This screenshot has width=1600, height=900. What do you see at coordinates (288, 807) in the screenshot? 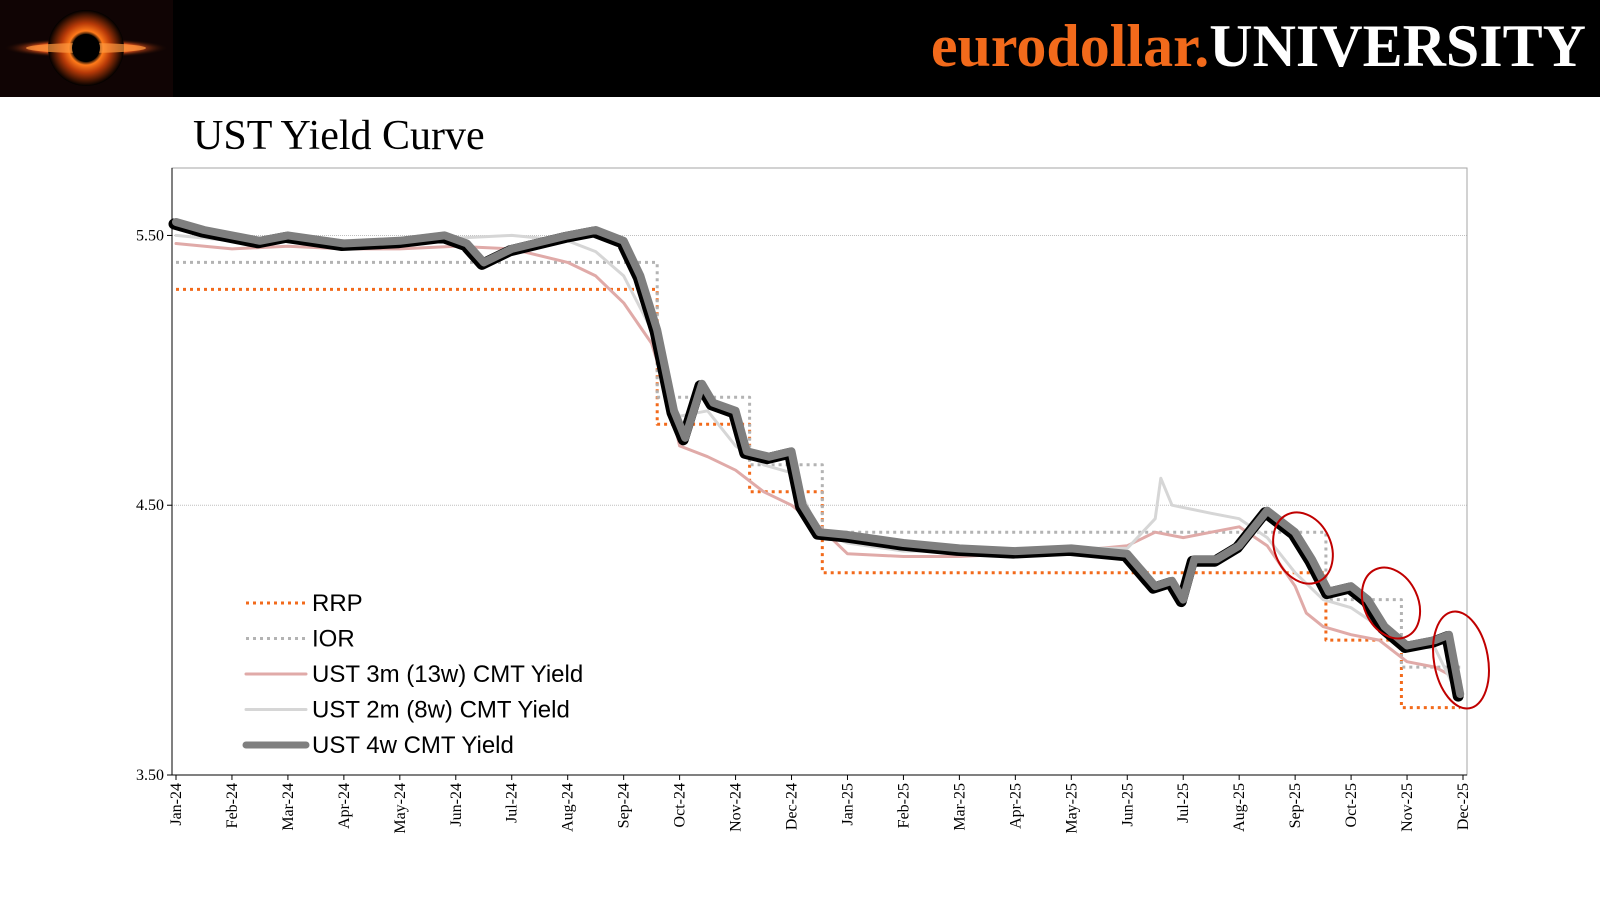
I see `x-tick-label: Mar-24` at bounding box center [288, 807].